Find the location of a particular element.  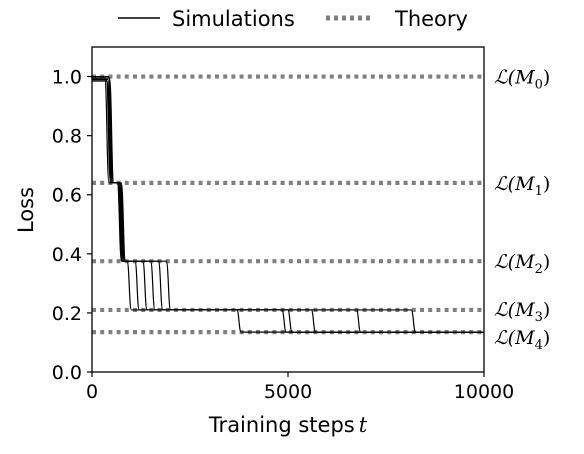

x-axis-ticks: 0 5000 10000 is located at coordinates (300, 387).